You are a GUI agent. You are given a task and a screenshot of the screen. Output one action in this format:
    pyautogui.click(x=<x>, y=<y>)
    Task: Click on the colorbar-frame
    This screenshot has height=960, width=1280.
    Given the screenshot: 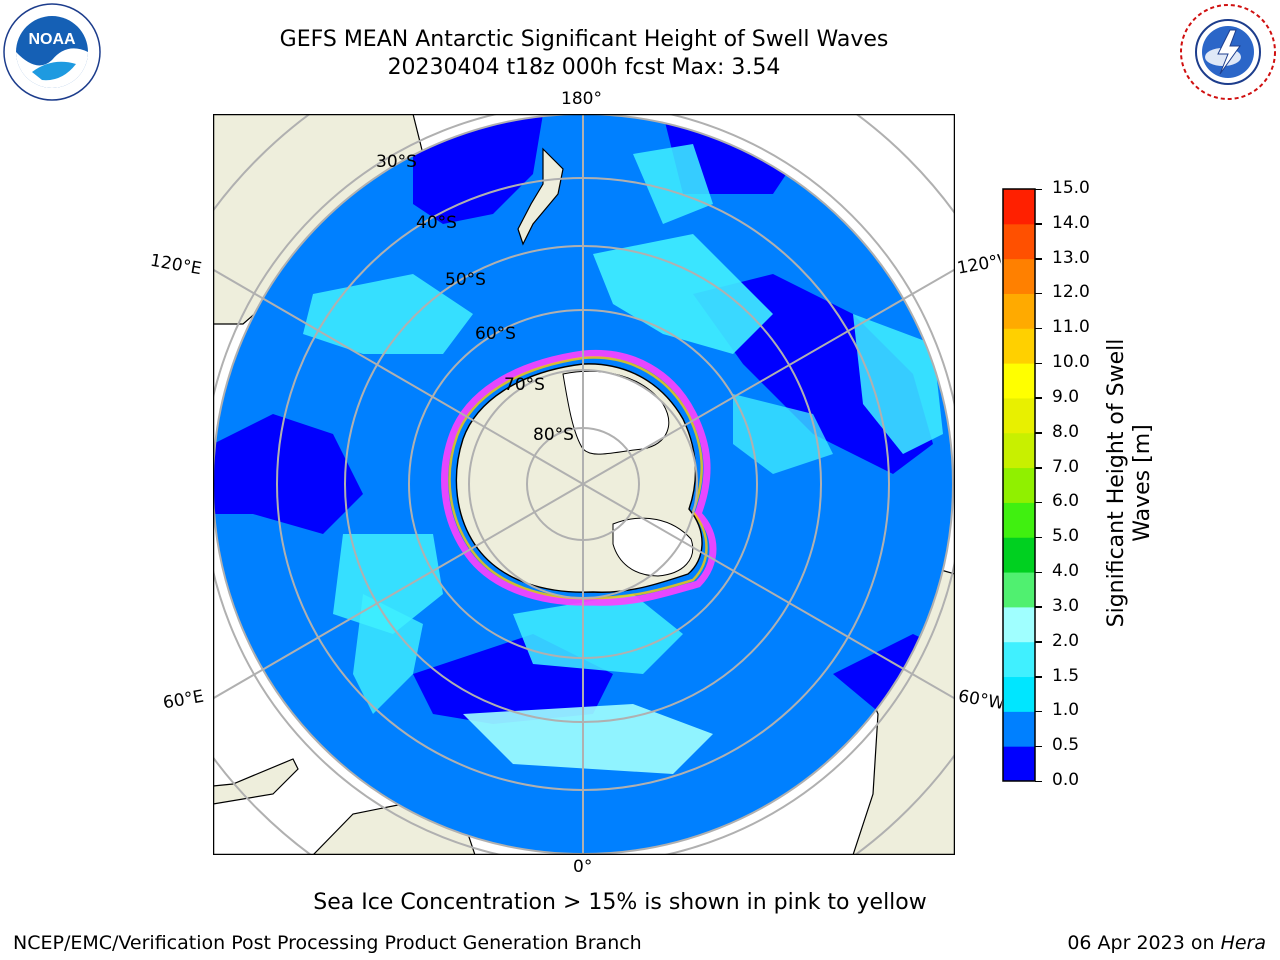 What is the action you would take?
    pyautogui.click(x=1019, y=485)
    